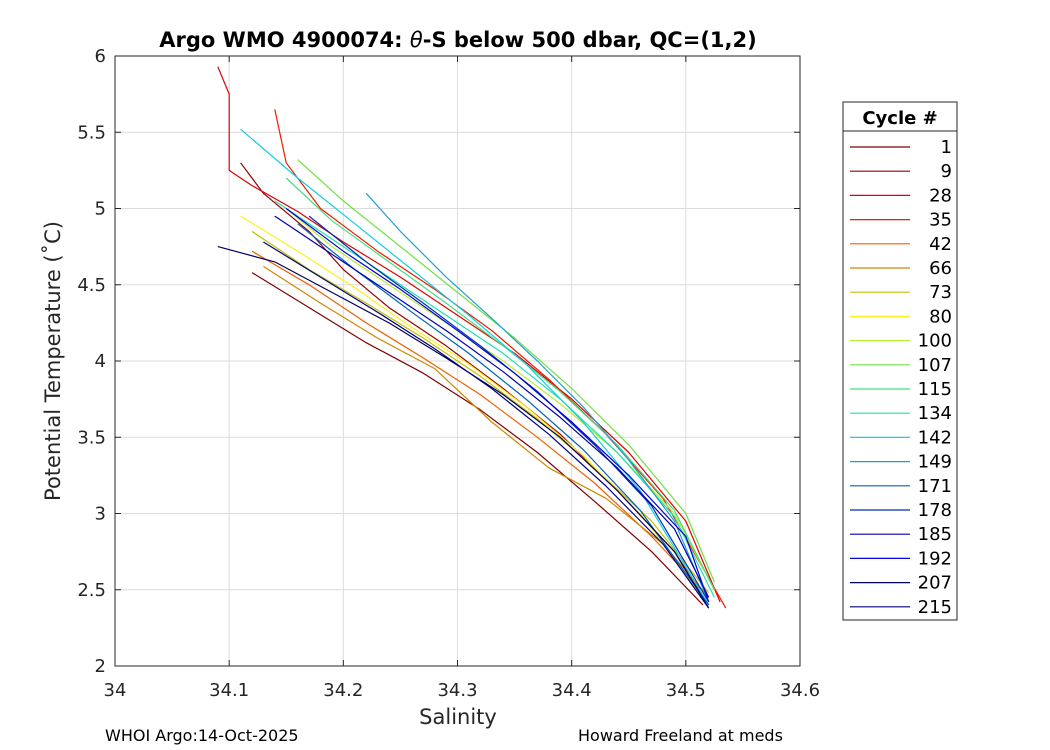 The image size is (1050, 750). What do you see at coordinates (91, 437) in the screenshot?
I see `y-tick-label: 3.5` at bounding box center [91, 437].